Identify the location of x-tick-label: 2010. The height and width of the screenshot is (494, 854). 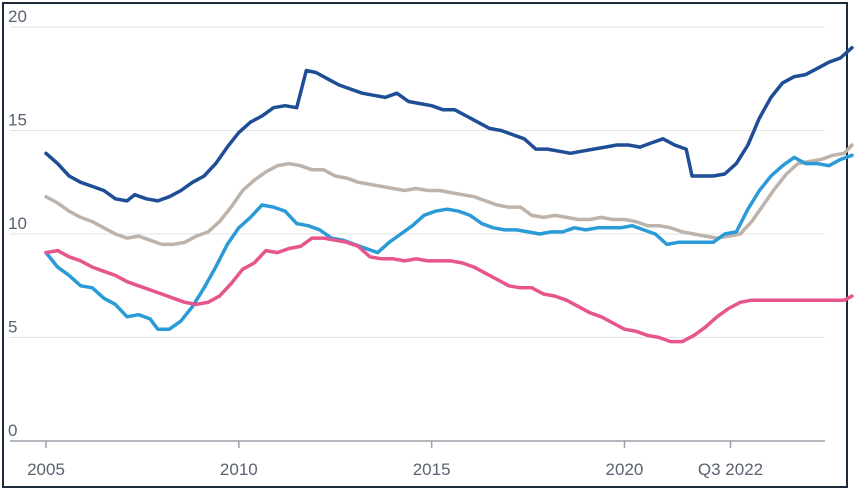
(239, 469).